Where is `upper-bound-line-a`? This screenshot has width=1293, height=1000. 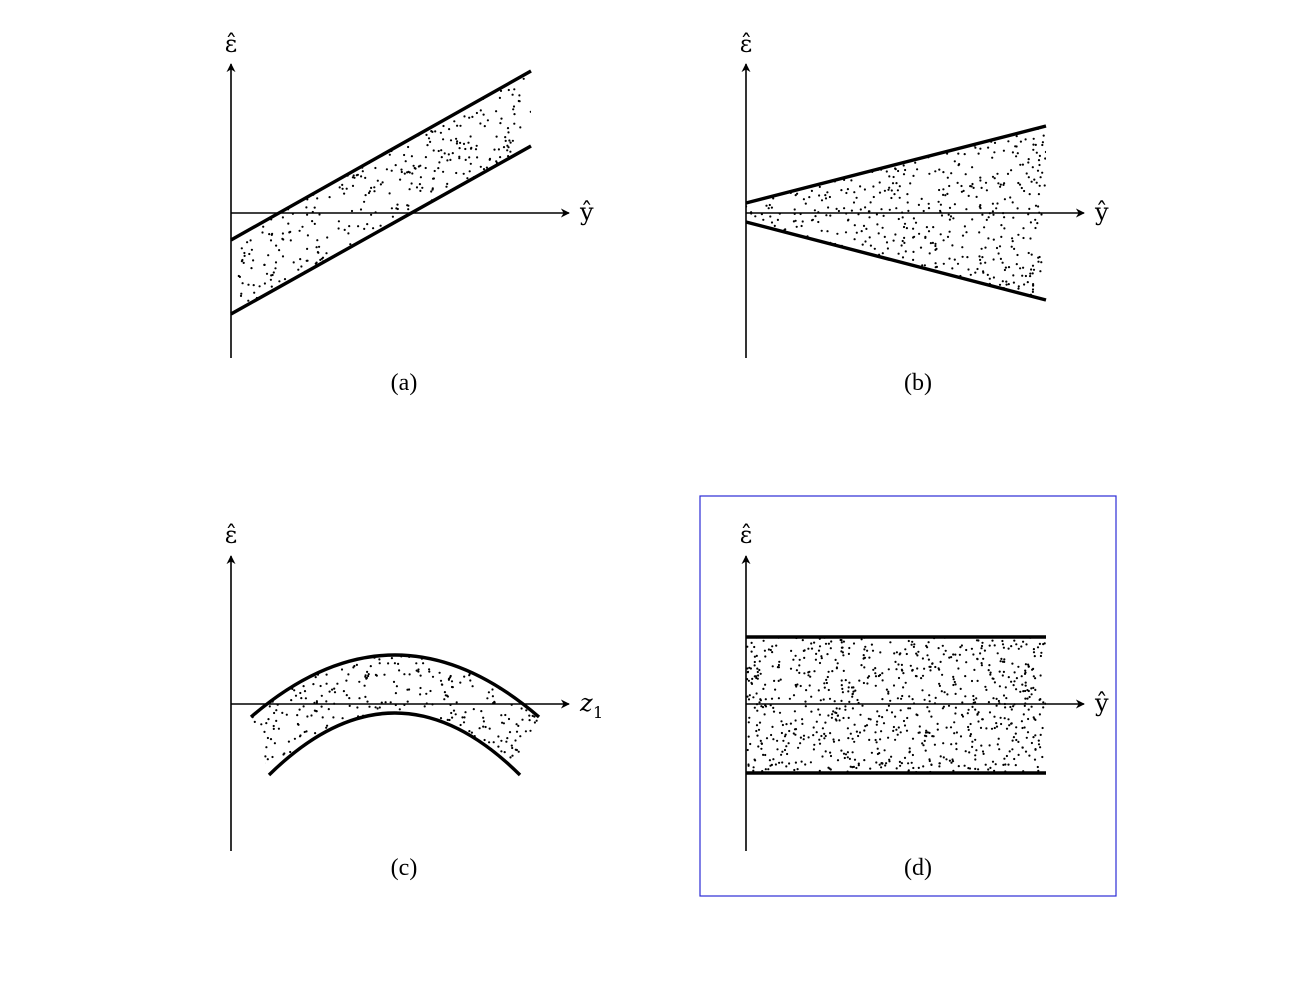 upper-bound-line-a is located at coordinates (381, 155).